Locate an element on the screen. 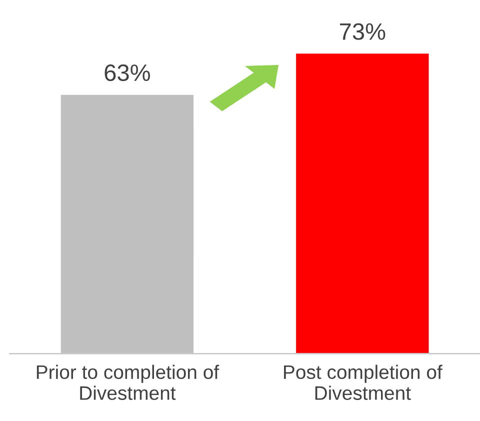 This screenshot has height=421, width=480. data-label: 73% is located at coordinates (363, 31).